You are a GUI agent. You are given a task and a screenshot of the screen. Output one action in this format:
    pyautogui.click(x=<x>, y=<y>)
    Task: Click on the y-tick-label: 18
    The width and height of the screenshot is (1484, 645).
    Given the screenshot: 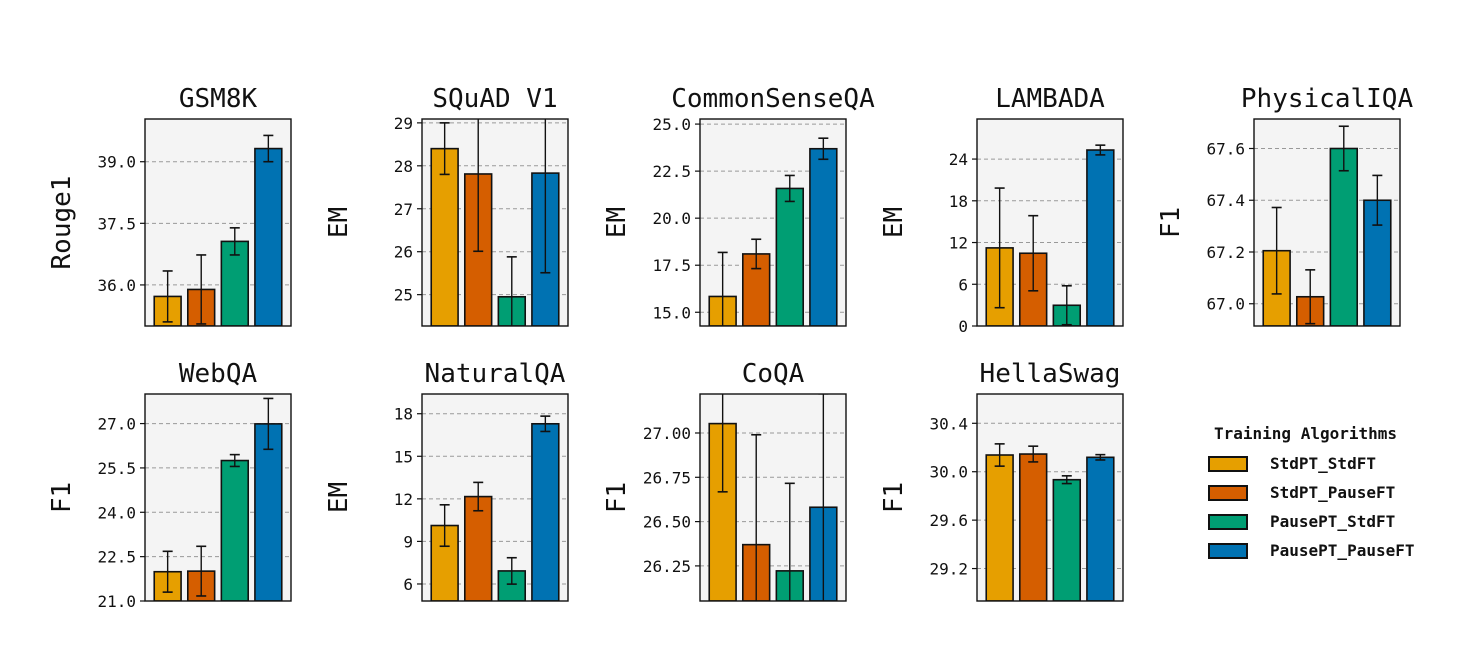 What is the action you would take?
    pyautogui.click(x=958, y=201)
    